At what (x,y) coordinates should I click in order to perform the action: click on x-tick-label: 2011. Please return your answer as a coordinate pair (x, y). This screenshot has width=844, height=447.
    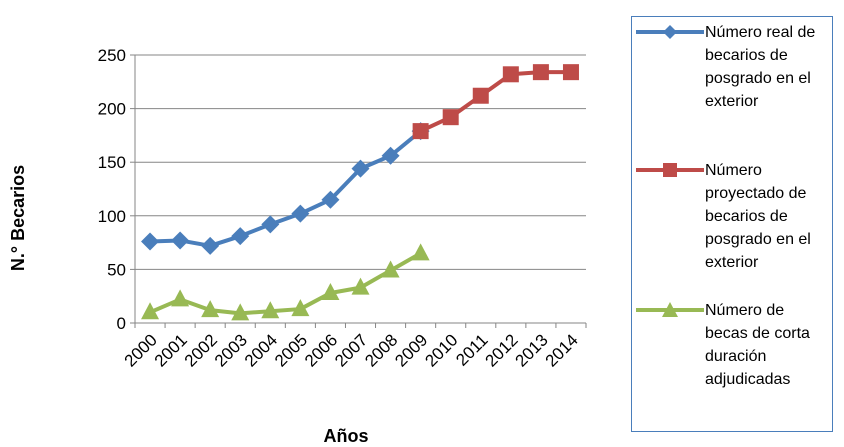
    Looking at the image, I should click on (471, 349).